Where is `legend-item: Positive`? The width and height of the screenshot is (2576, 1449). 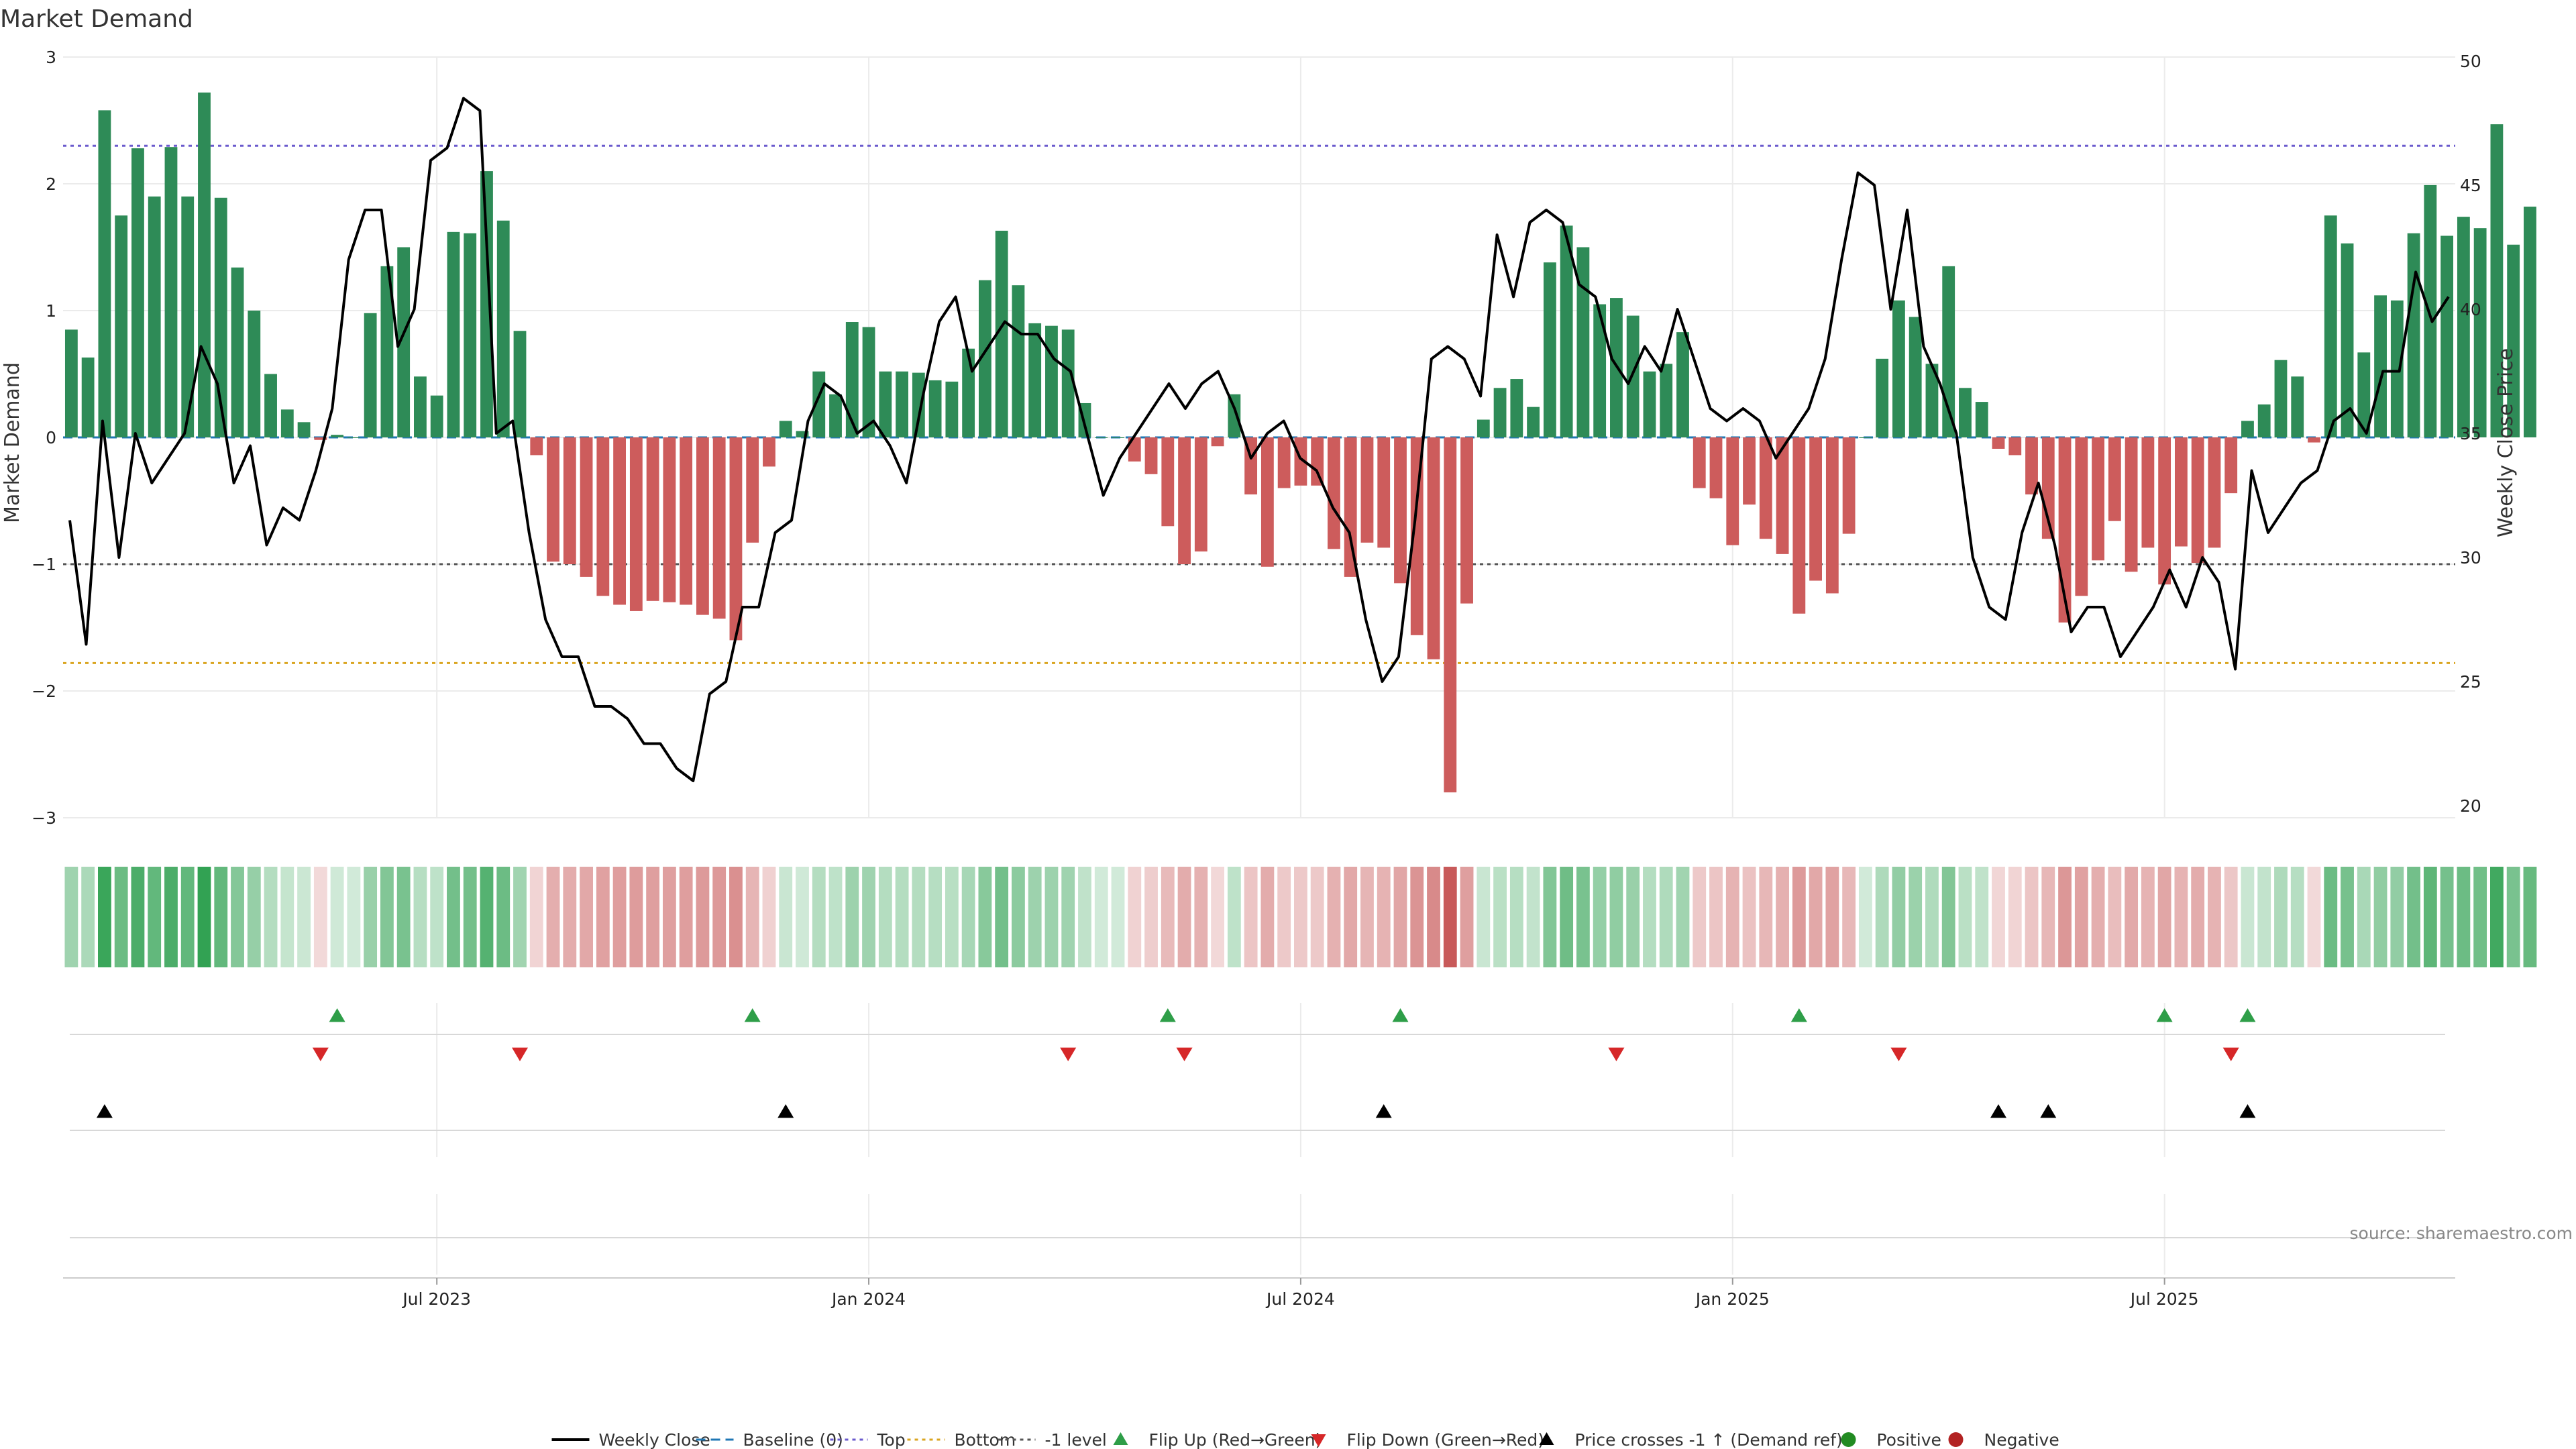 legend-item: Positive is located at coordinates (1891, 1439).